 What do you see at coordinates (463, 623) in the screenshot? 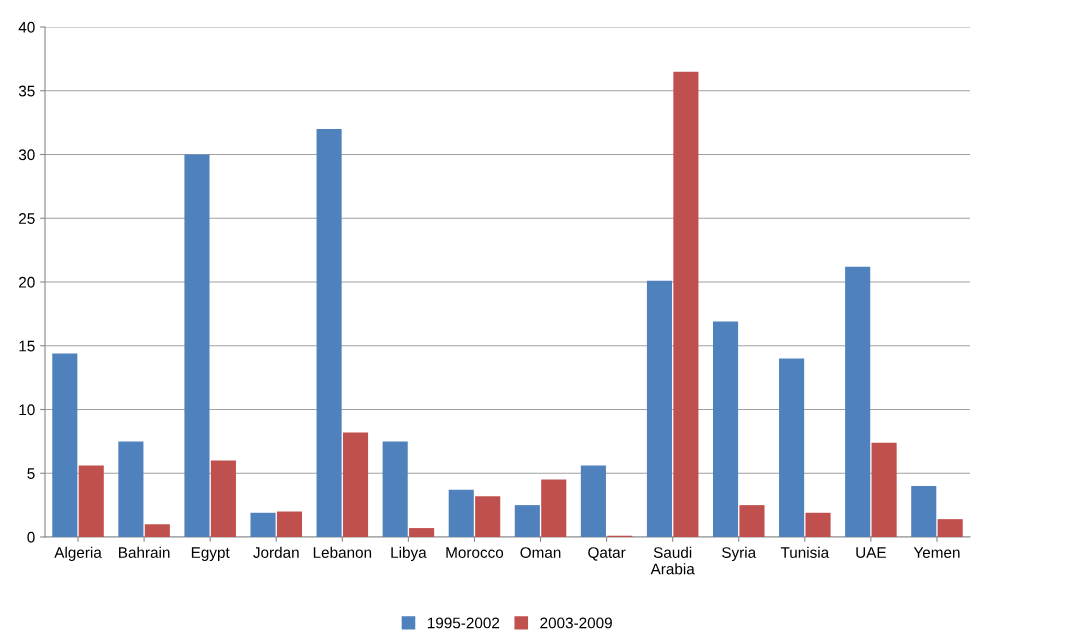
I see `legend-label: 1995-2002` at bounding box center [463, 623].